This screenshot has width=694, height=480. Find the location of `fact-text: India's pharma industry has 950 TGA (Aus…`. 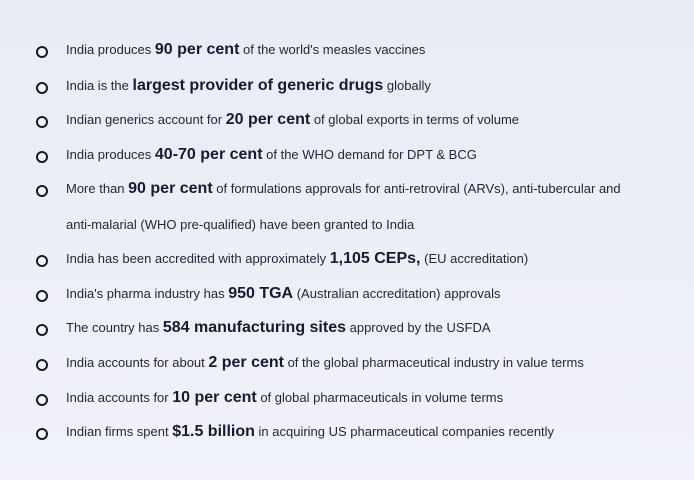

fact-text: India's pharma industry has 950 TGA (Aus… is located at coordinates (283, 293).